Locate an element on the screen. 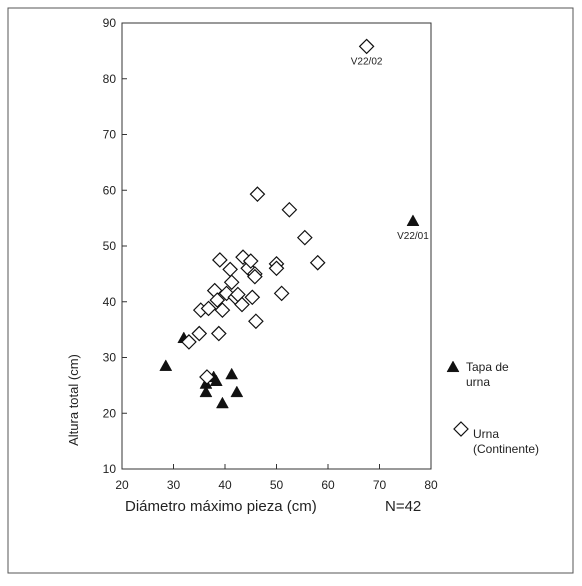 Image resolution: width=582 pixels, height=586 pixels. x-tick-label: 80 is located at coordinates (431, 485).